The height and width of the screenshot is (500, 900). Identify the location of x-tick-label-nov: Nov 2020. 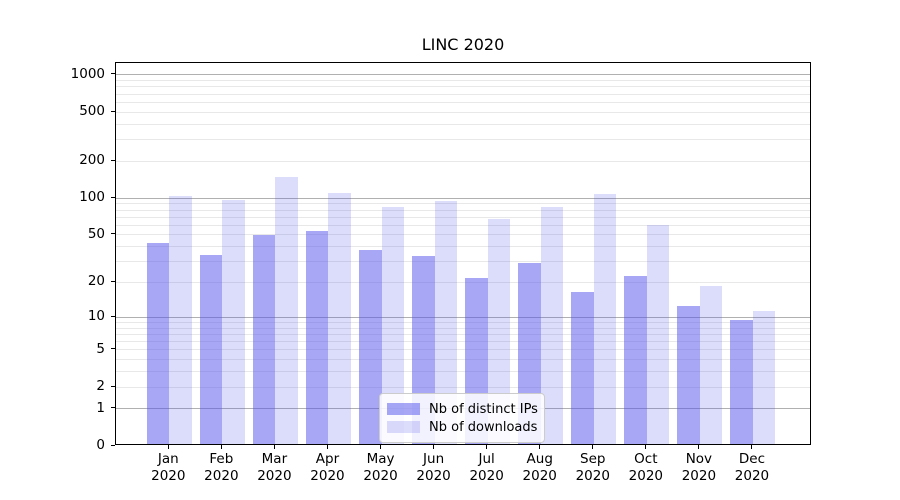
(699, 467).